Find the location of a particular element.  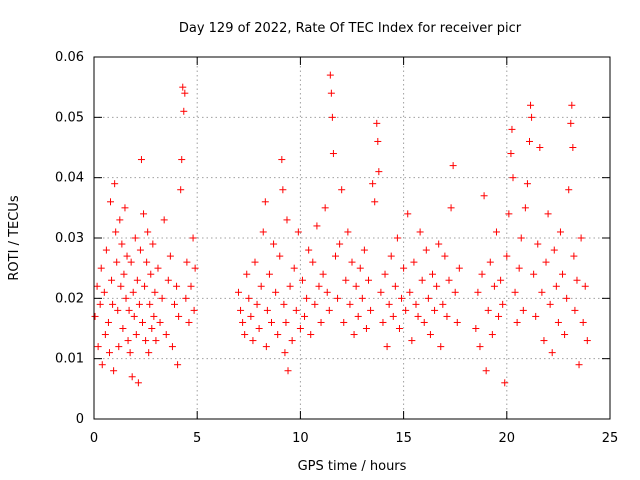

y-tick-label: 0.01 is located at coordinates (69, 359).